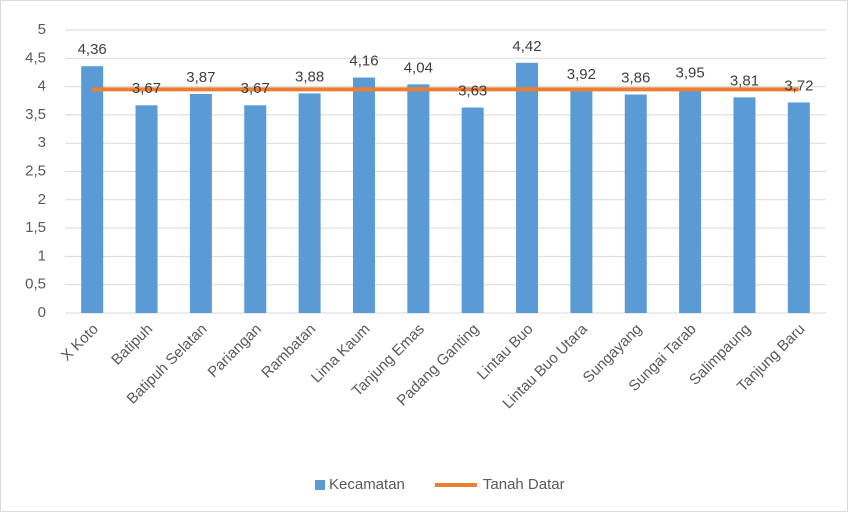  I want to click on legend-label: Kecamatan, so click(367, 484).